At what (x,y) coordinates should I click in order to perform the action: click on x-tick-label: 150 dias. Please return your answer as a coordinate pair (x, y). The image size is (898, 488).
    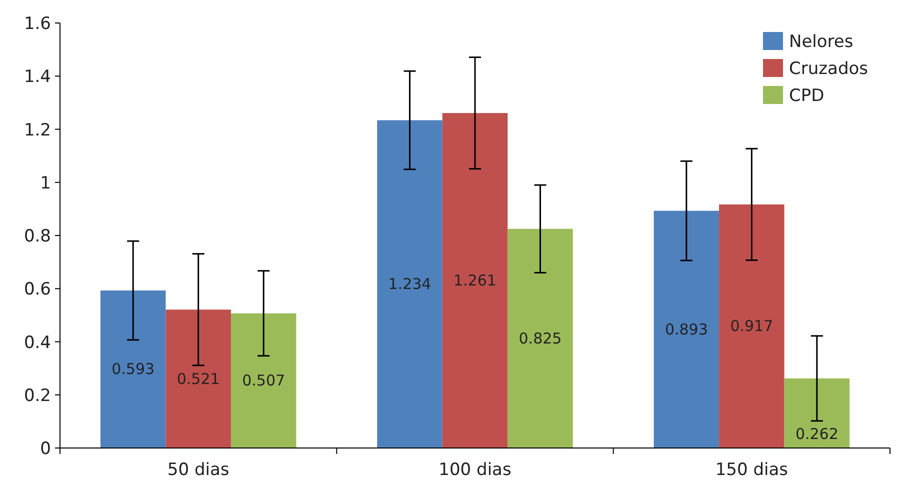
    Looking at the image, I should click on (751, 470).